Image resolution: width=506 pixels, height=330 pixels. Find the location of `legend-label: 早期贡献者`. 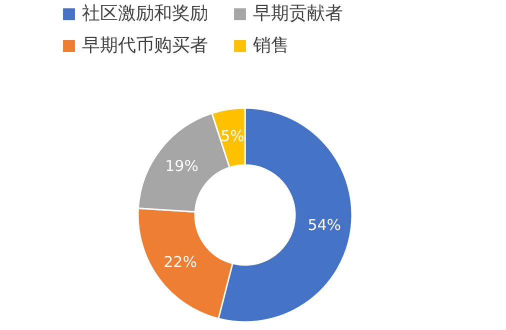

legend-label: 早期贡献者 is located at coordinates (298, 13).